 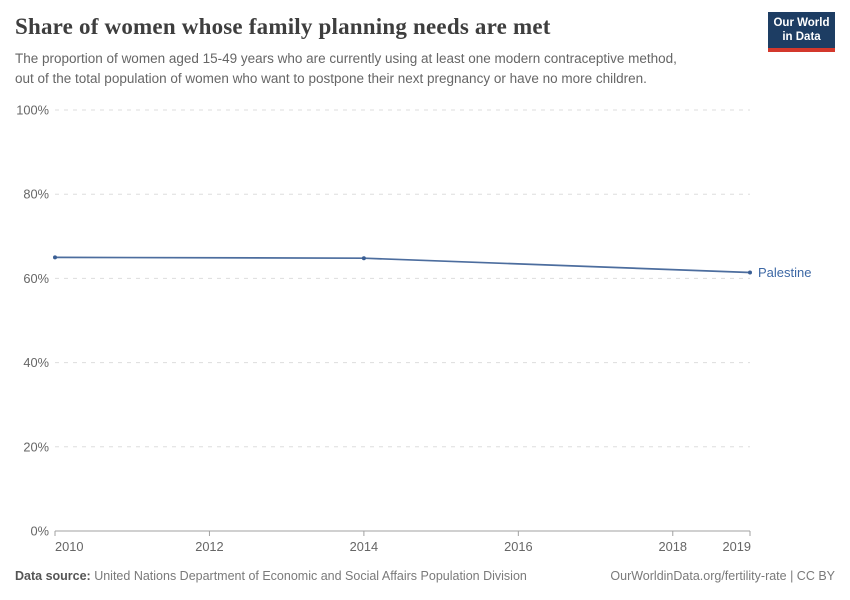 I want to click on x-tick-label: 2016, so click(x=518, y=546).